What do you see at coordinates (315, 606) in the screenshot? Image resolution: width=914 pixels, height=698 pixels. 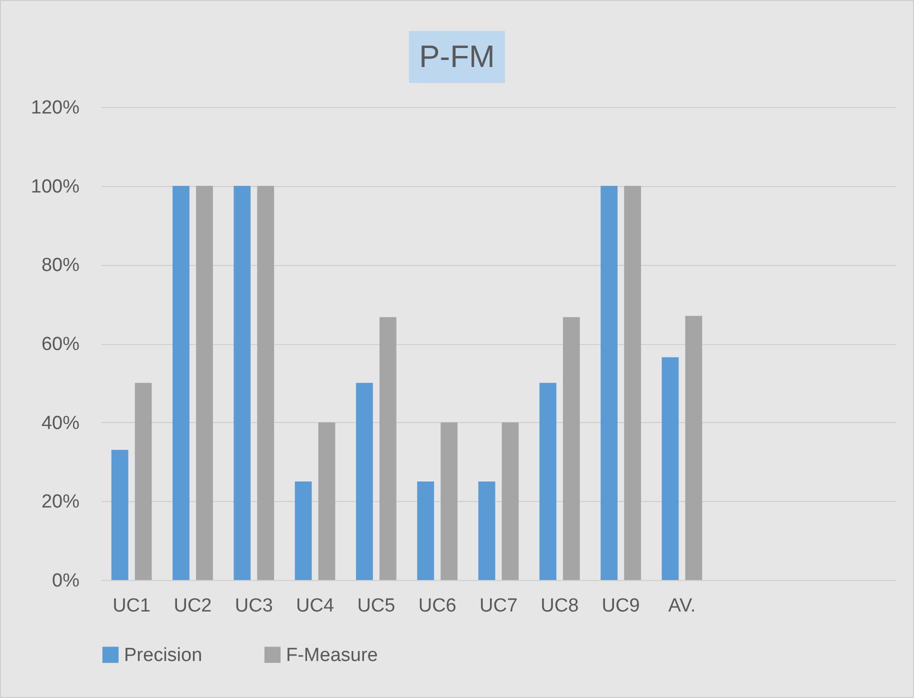 I see `x-tick-label: UC4` at bounding box center [315, 606].